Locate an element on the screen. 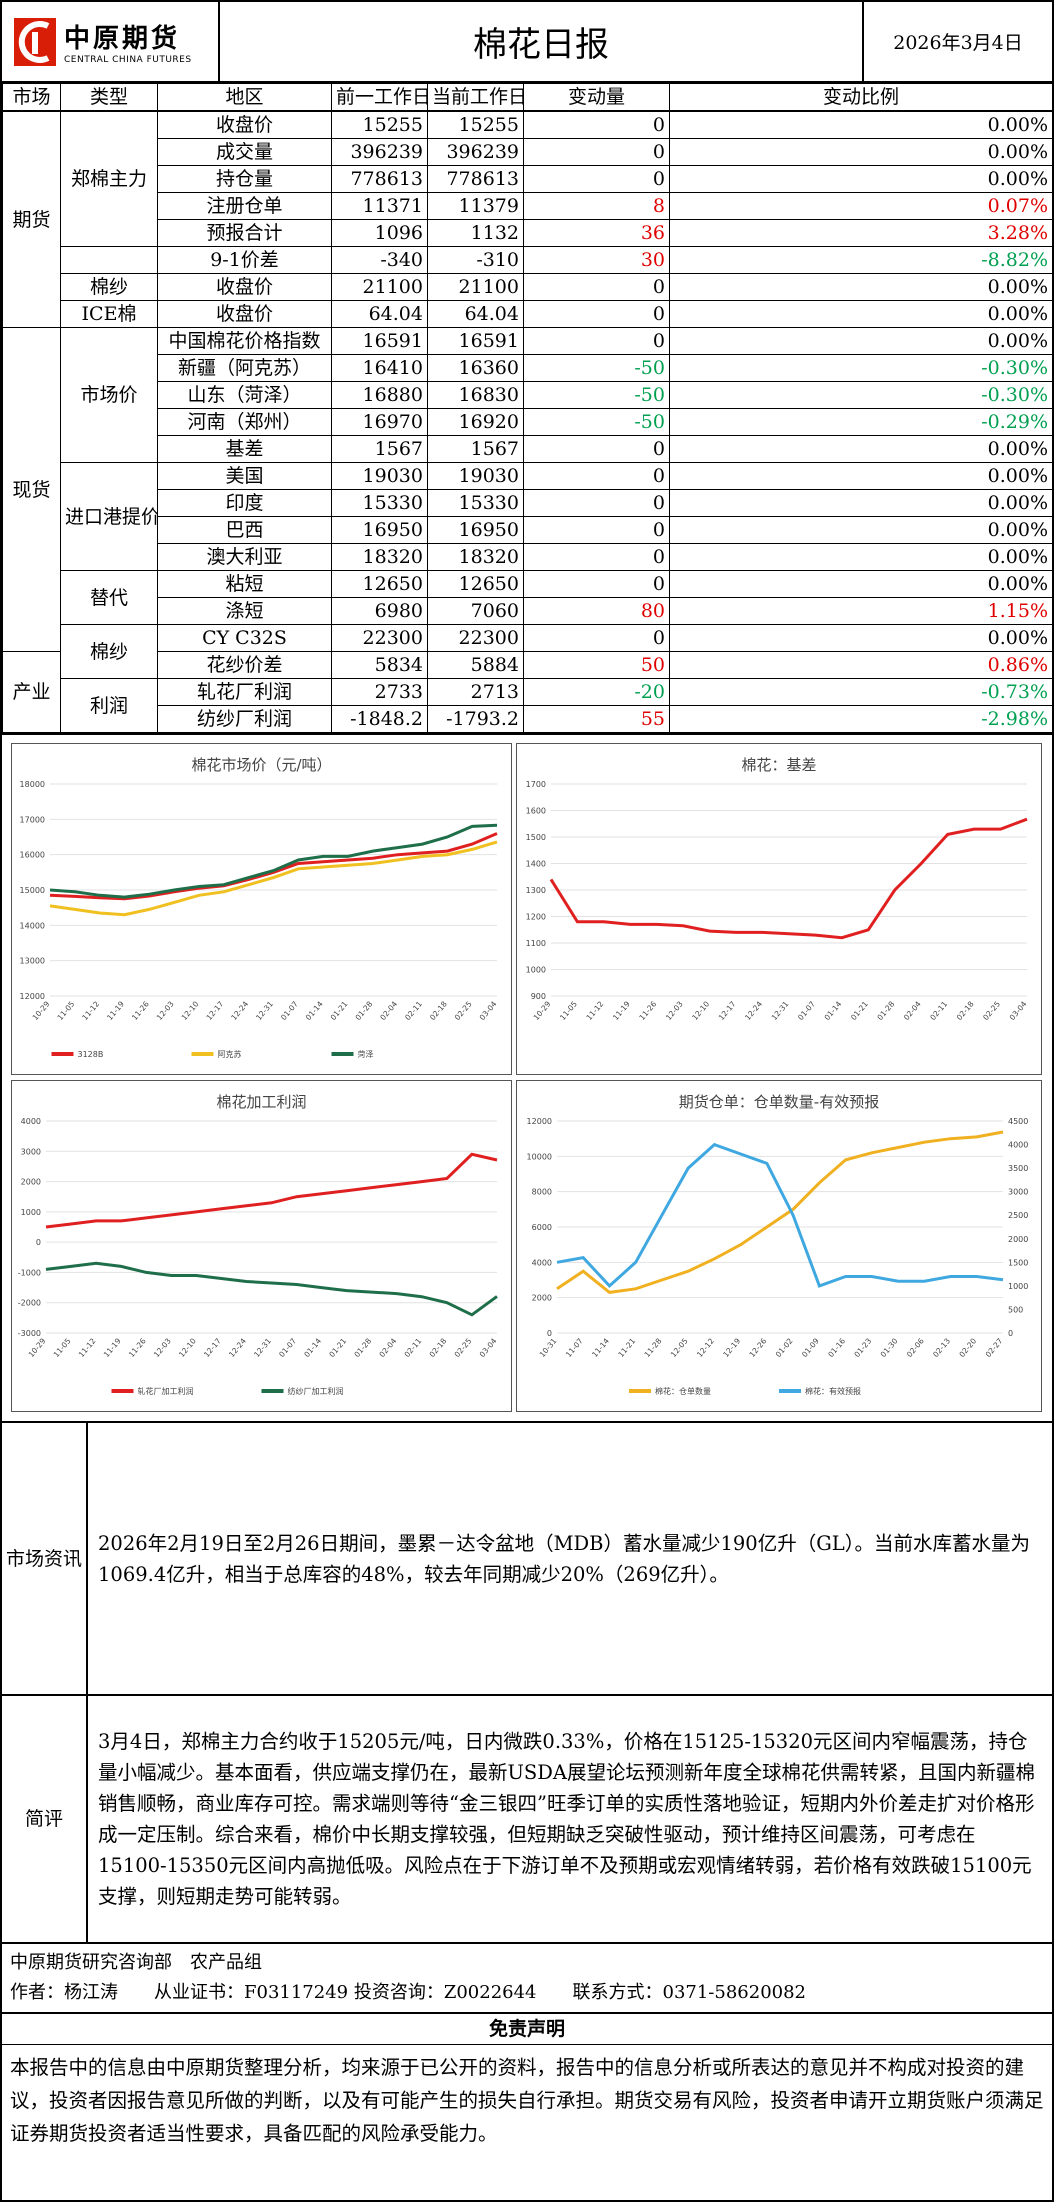 Image resolution: width=1054 pixels, height=2202 pixels. table-cell: 12650 is located at coordinates (379, 584).